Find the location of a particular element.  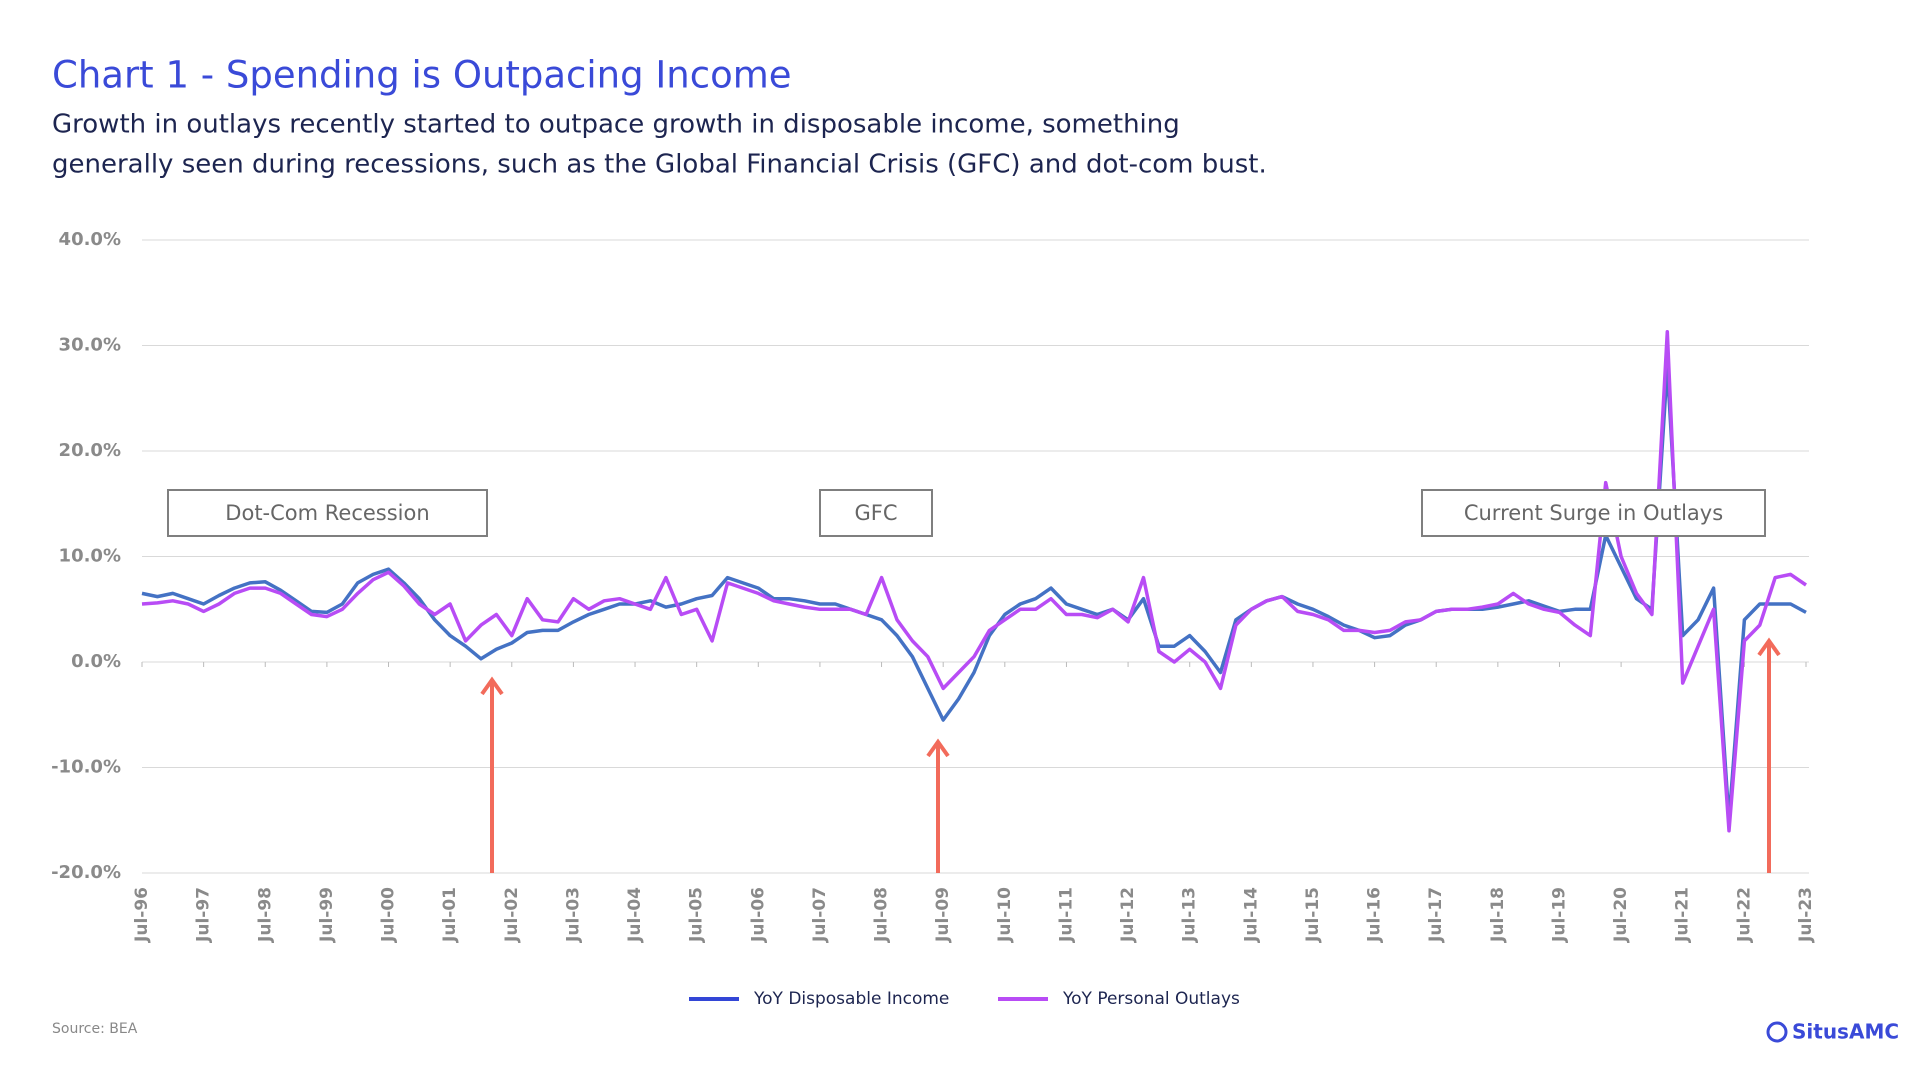

x-tick-label: Jul-01 is located at coordinates (450, 915).